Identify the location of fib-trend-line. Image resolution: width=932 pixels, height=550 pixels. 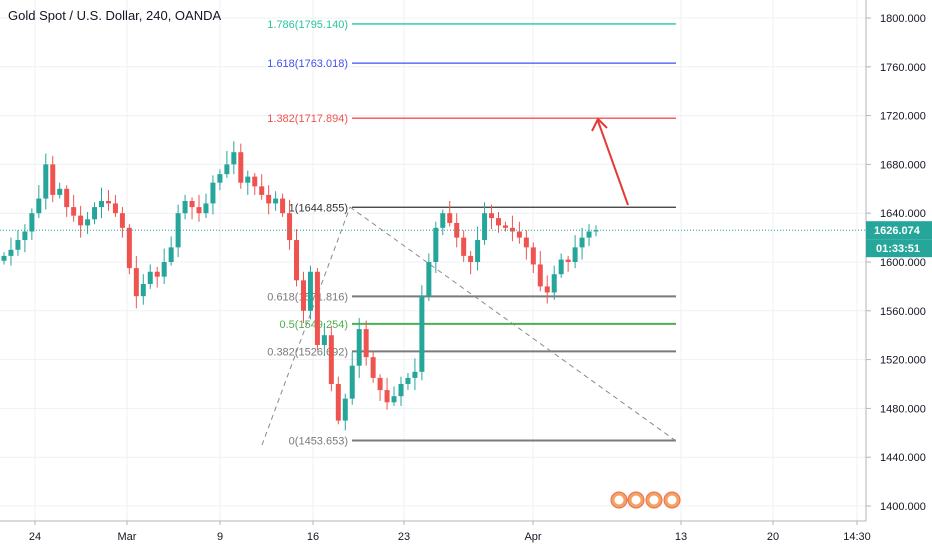
(306, 326).